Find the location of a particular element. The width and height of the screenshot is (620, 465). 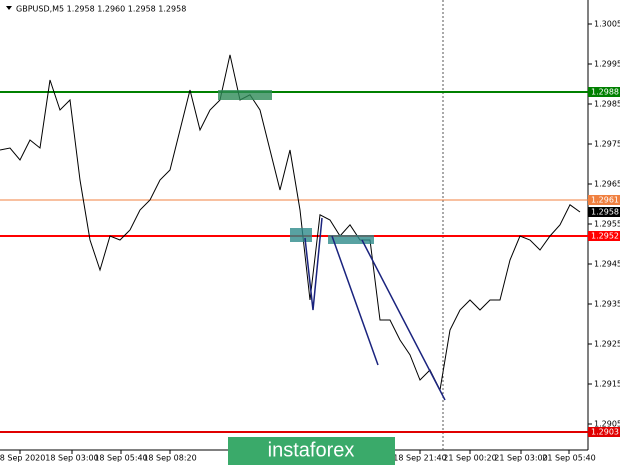

y-tick-label: 1.2955 is located at coordinates (607, 224).